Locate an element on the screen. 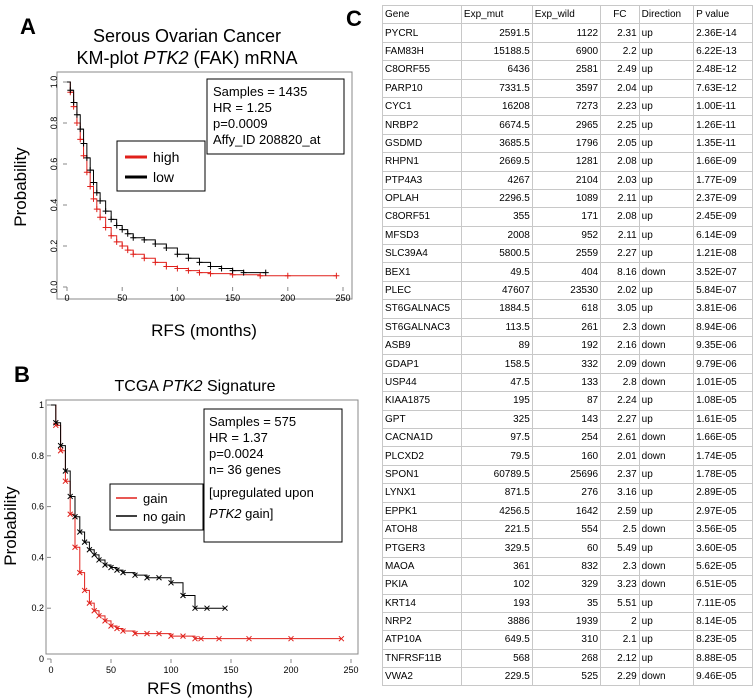 Image resolution: width=753 pixels, height=700 pixels. table-cell: PYCRL is located at coordinates (422, 33).